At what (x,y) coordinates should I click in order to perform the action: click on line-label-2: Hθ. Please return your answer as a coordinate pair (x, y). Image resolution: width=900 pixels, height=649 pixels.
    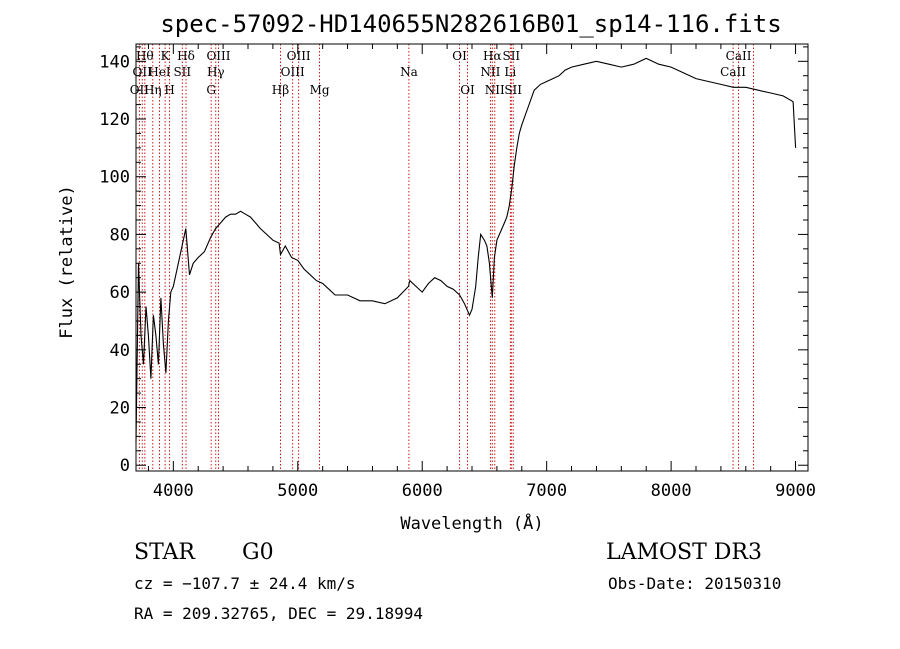
    Looking at the image, I should click on (145, 56).